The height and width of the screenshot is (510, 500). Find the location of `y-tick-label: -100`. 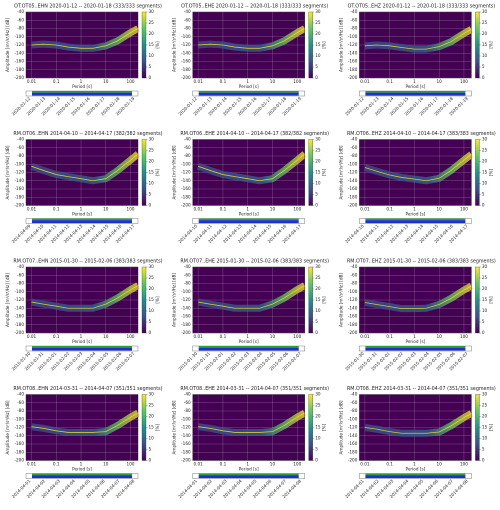

y-tick-label: -100 is located at coordinates (353, 36).